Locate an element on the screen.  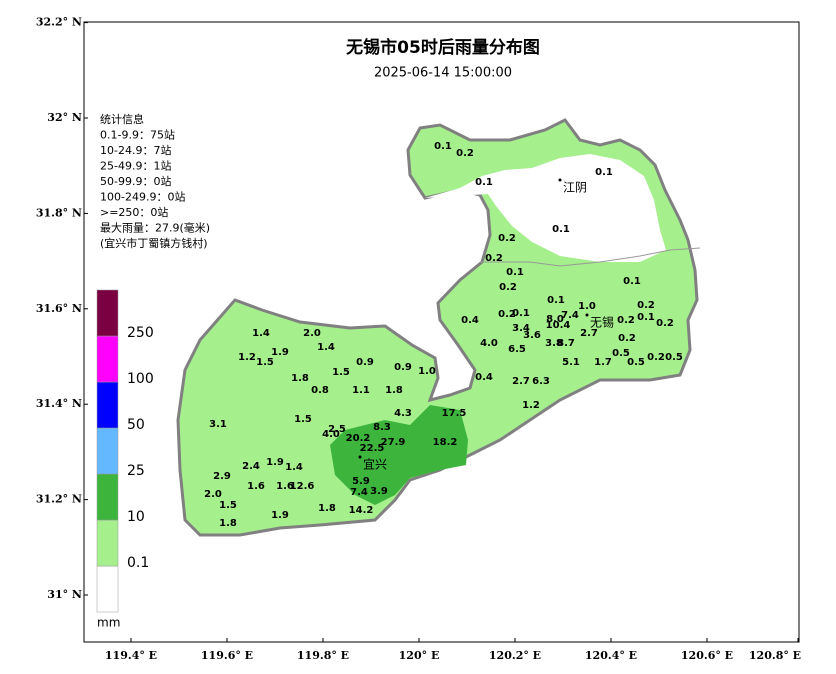
stats-line: (宜兴市丁蜀镇方钱村) is located at coordinates (154, 243).